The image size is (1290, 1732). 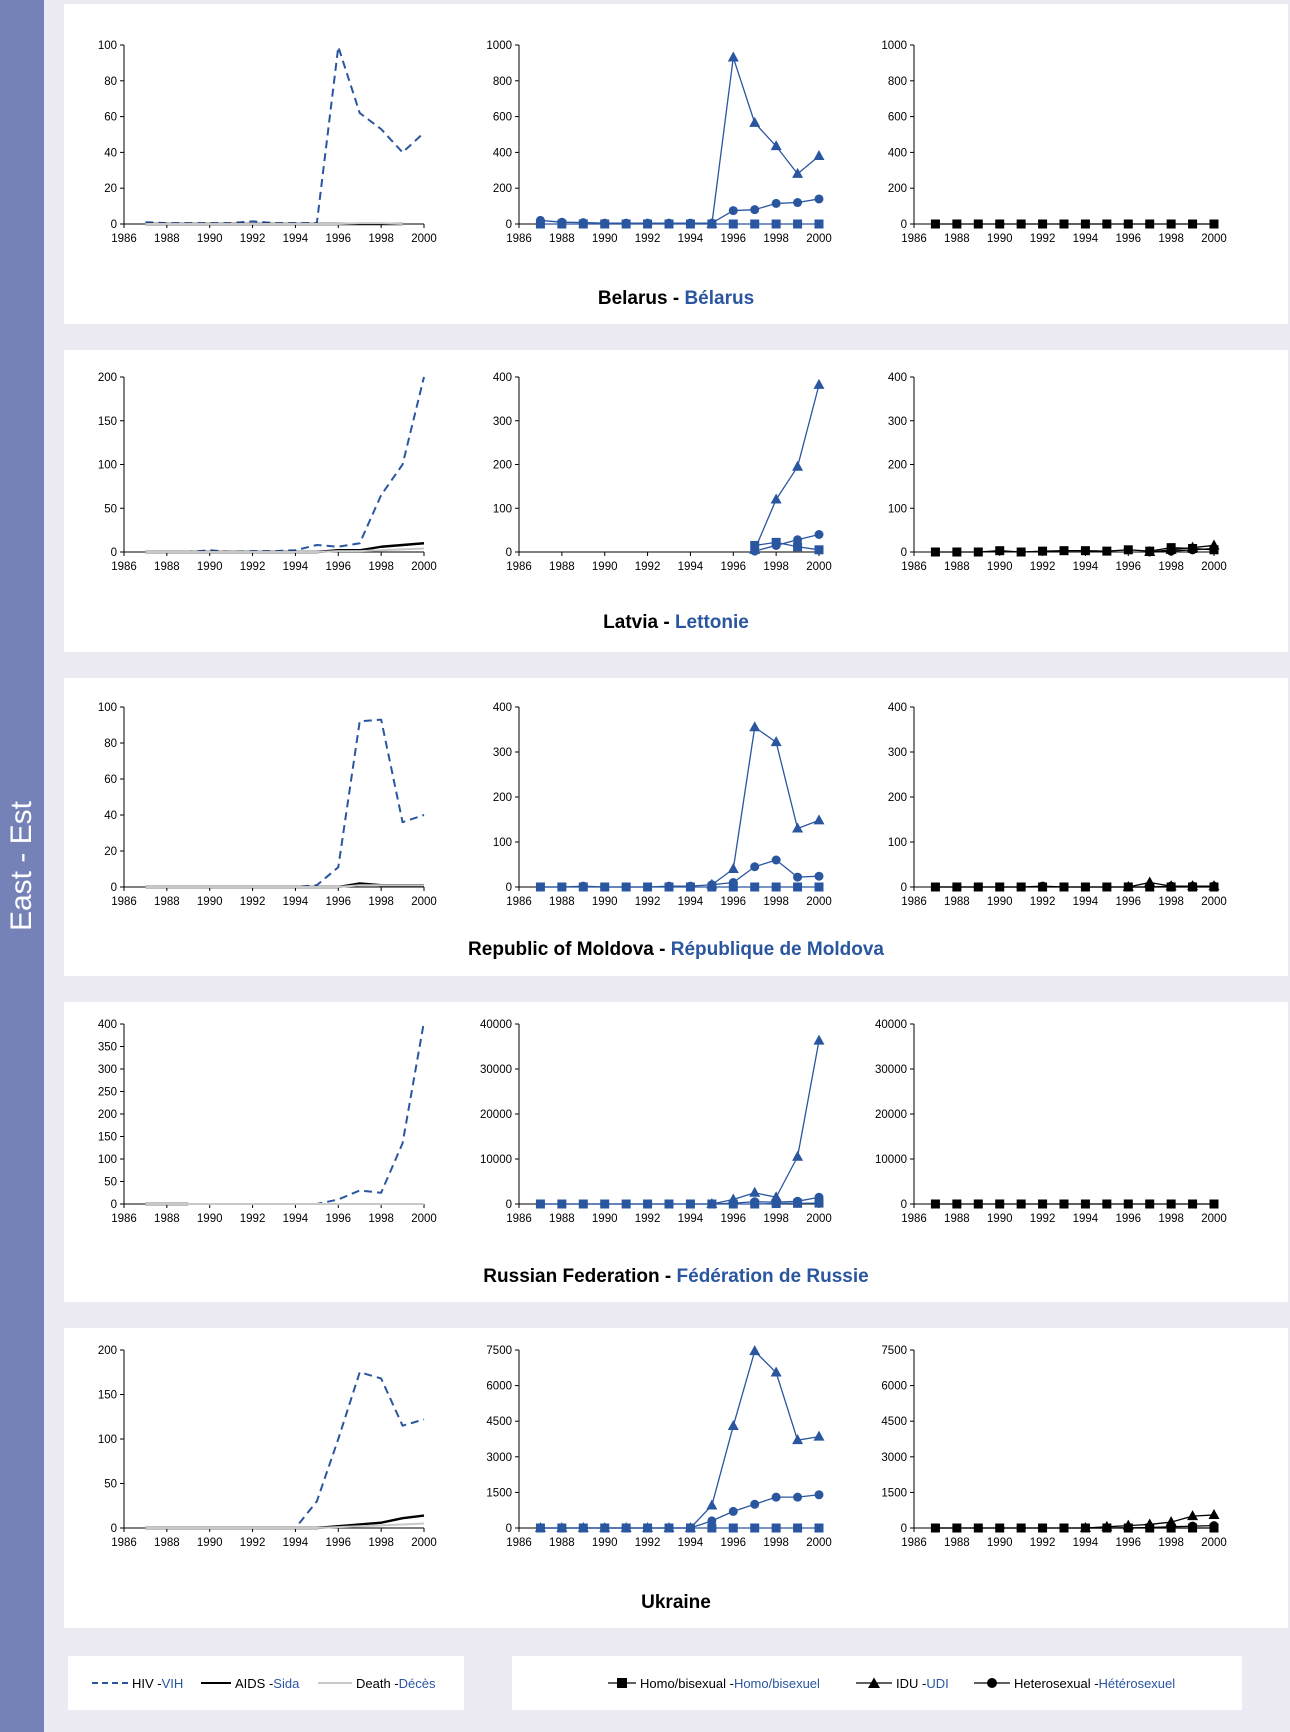 I want to click on legend-item-idu: IDU - UDI, so click(x=902, y=1683).